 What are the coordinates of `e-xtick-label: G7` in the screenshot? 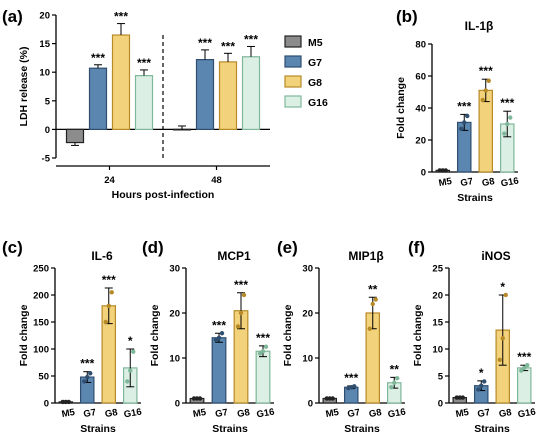 It's located at (354, 413).